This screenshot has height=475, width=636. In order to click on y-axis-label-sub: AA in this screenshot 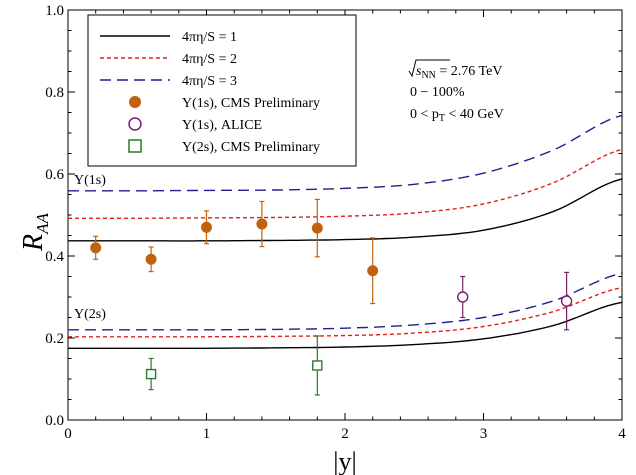, I will do `click(42, 224)`.